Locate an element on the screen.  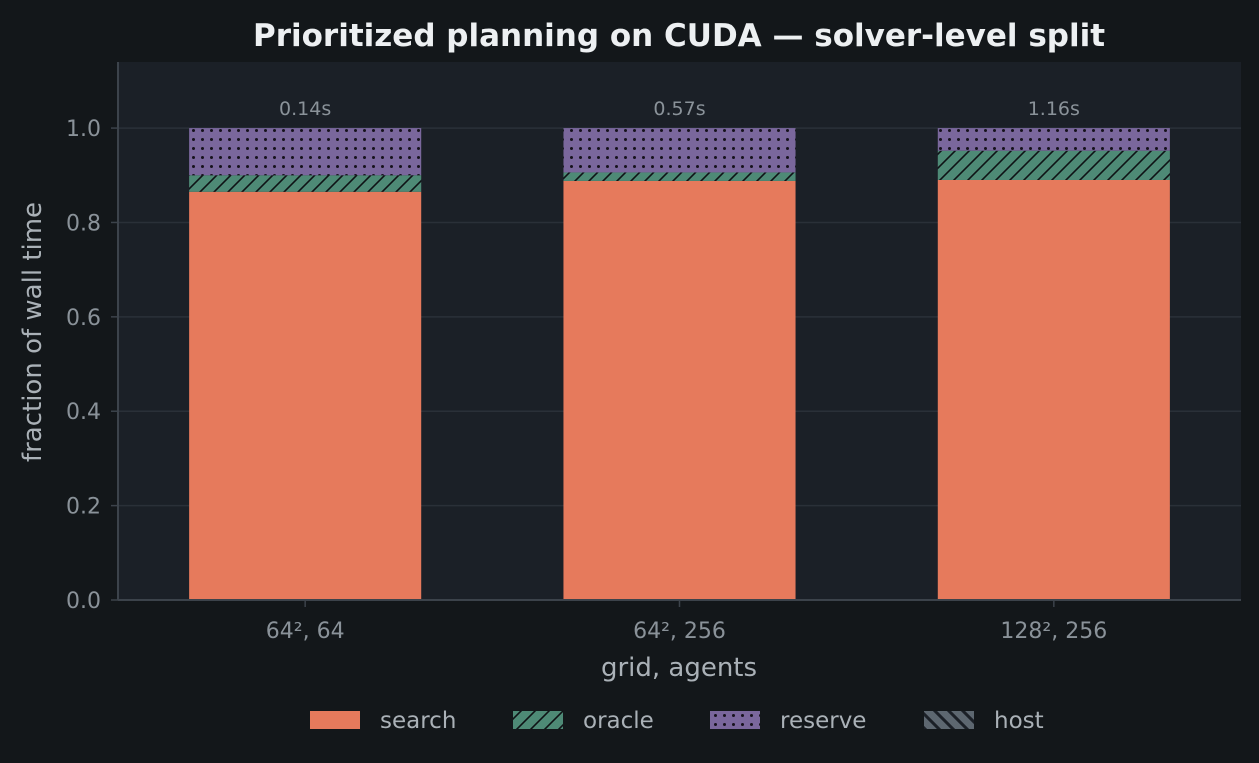
bar-total-label: 0.14s is located at coordinates (305, 109).